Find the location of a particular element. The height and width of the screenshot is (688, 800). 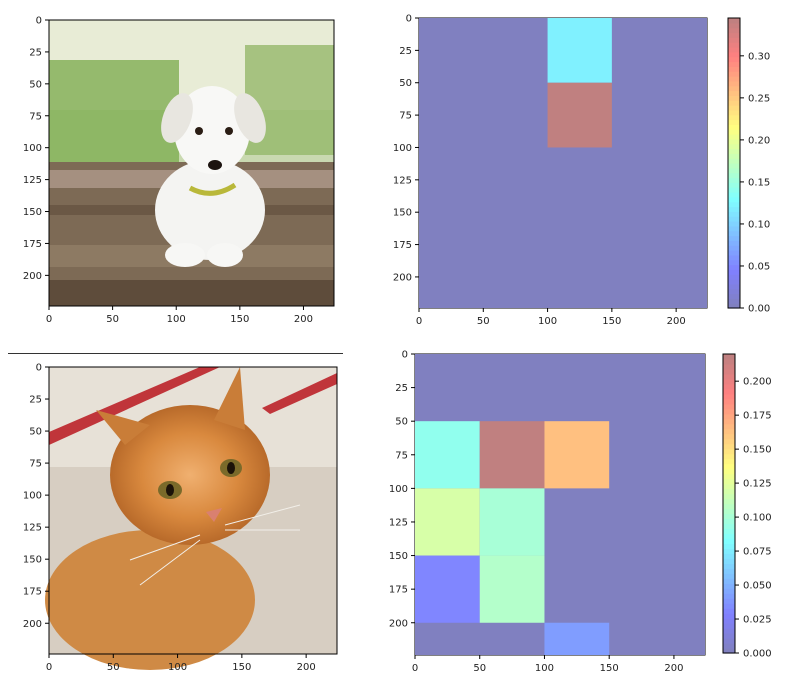

colorbar-frame is located at coordinates (729, 503).